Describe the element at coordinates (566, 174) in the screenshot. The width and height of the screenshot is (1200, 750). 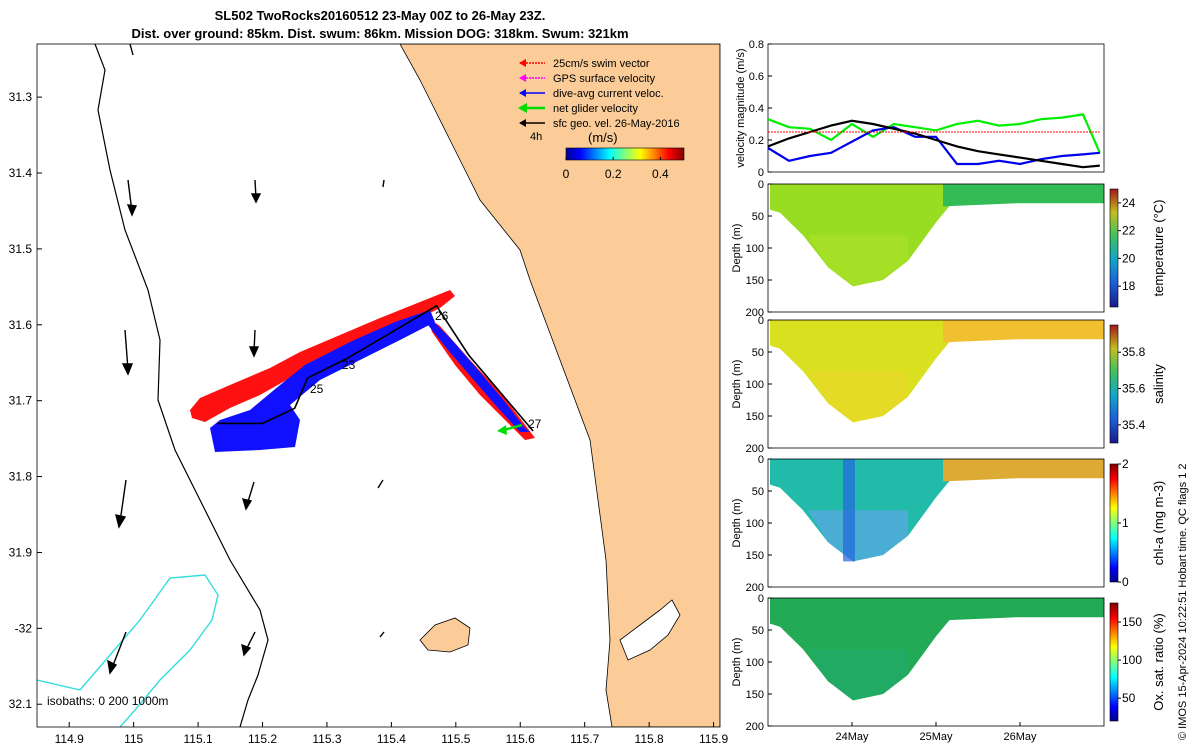
I see `map-colorbar-tick-label: 0` at that location.